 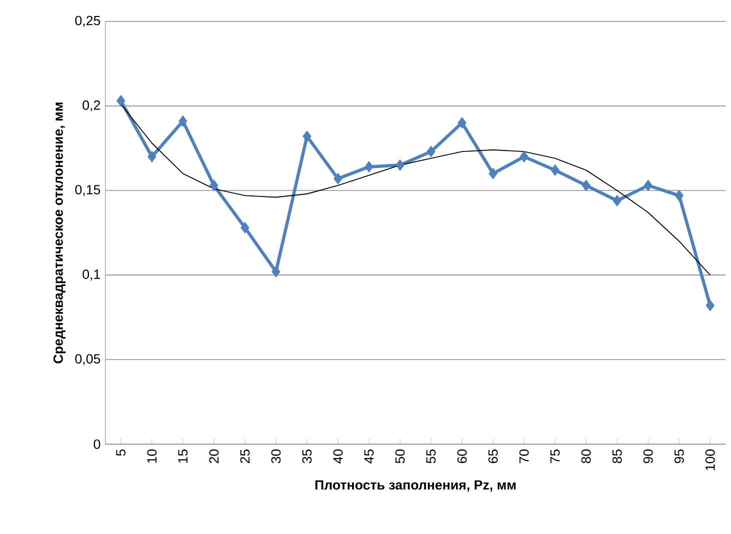 I want to click on x-tick-label: 85, so click(x=617, y=457).